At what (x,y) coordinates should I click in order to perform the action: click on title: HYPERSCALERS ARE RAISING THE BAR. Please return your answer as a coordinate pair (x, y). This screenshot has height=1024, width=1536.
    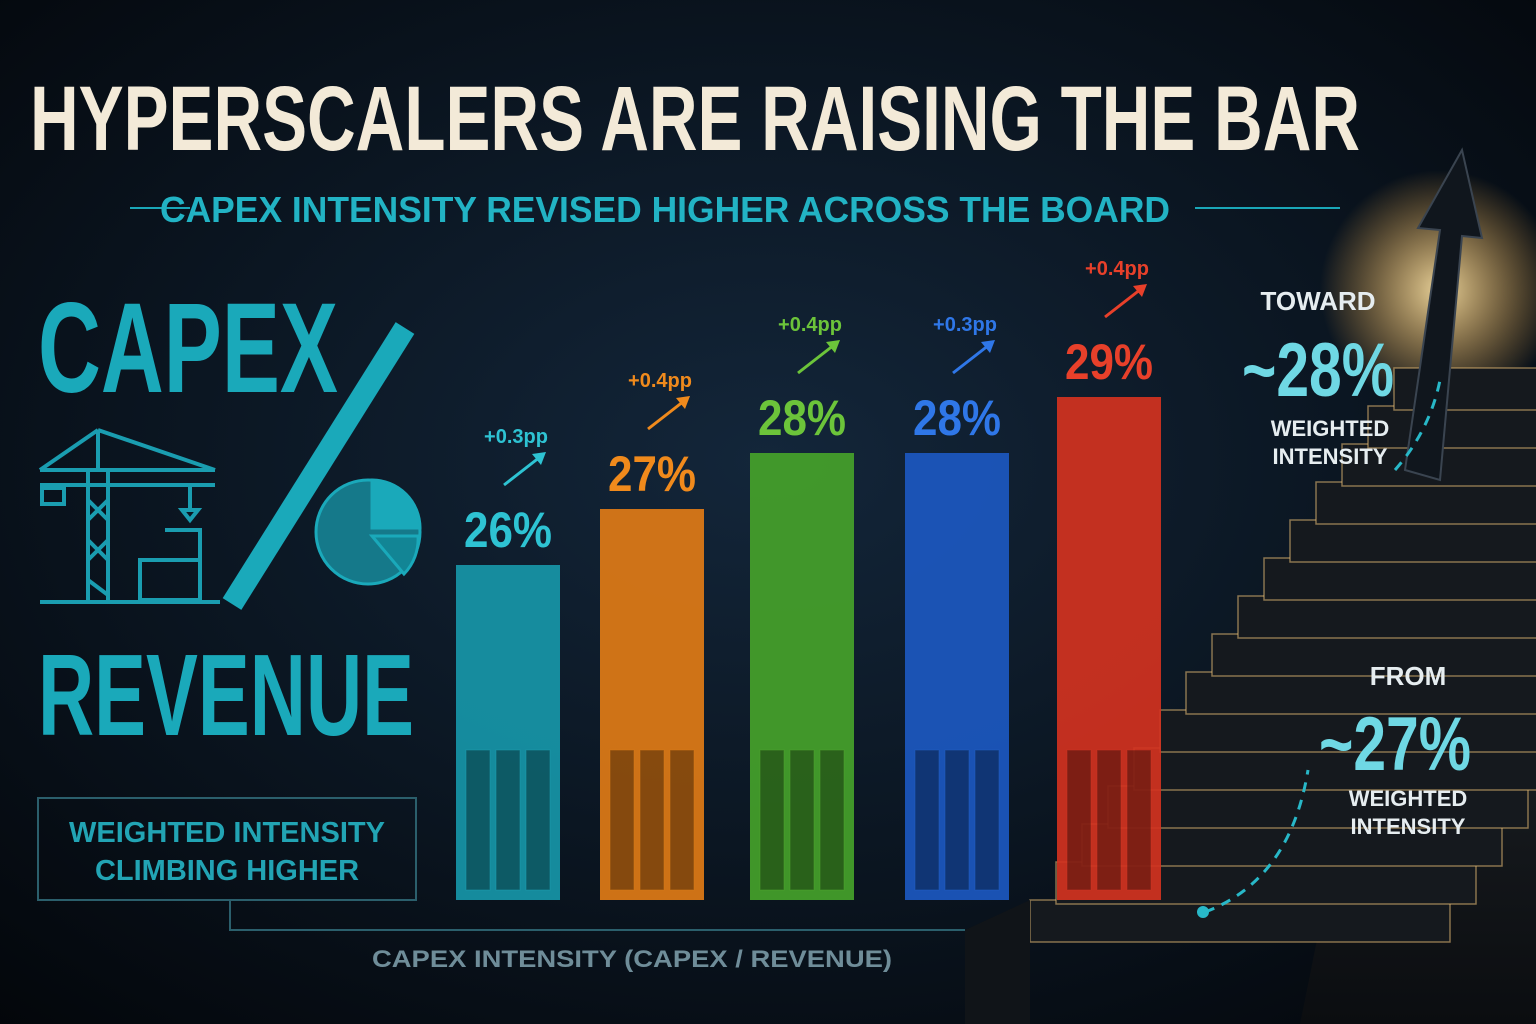
    Looking at the image, I should click on (695, 119).